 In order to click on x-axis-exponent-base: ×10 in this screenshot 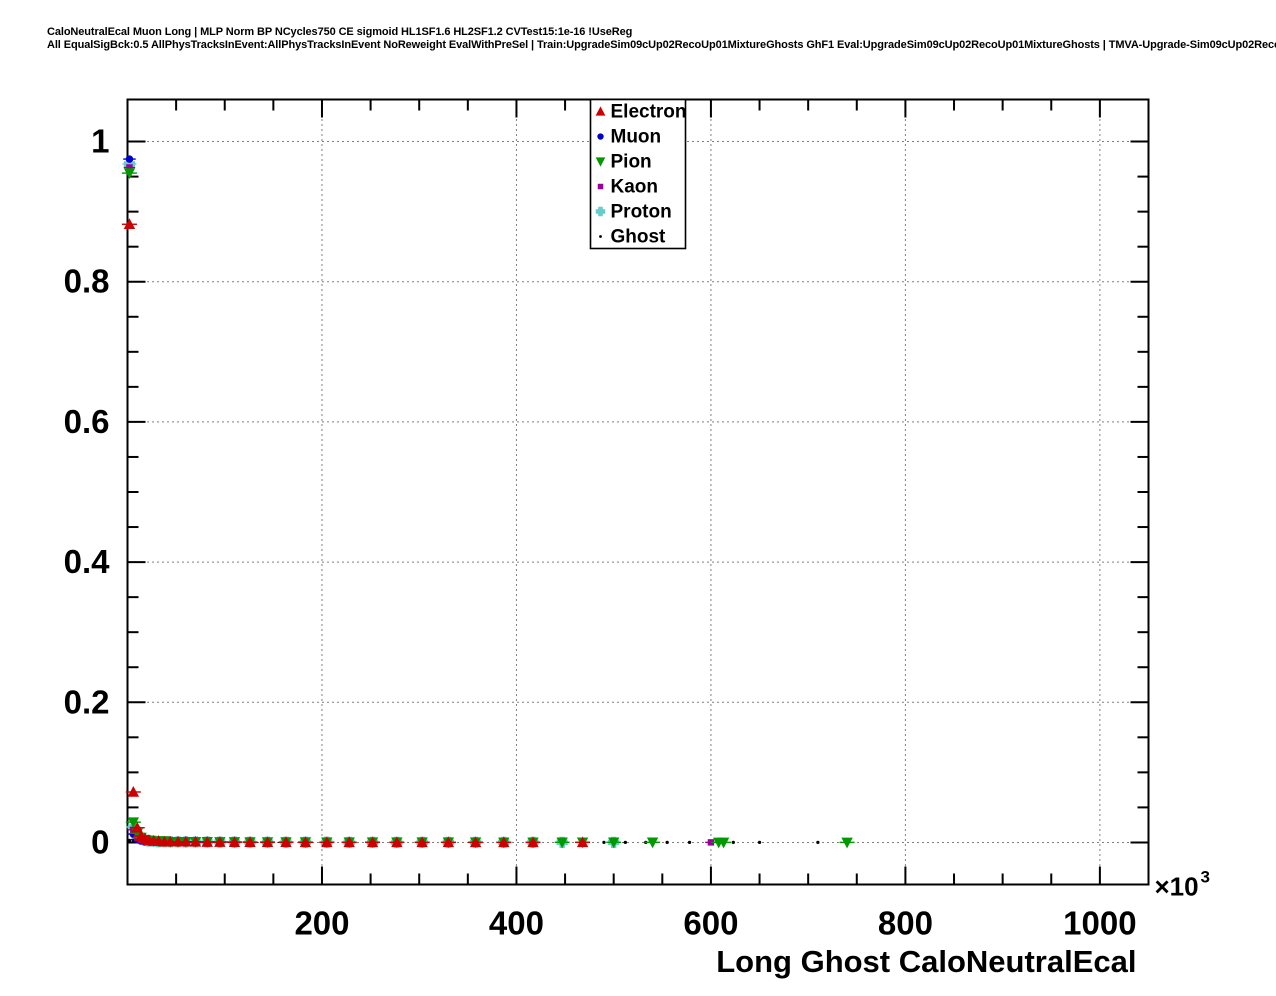, I will do `click(1177, 887)`.